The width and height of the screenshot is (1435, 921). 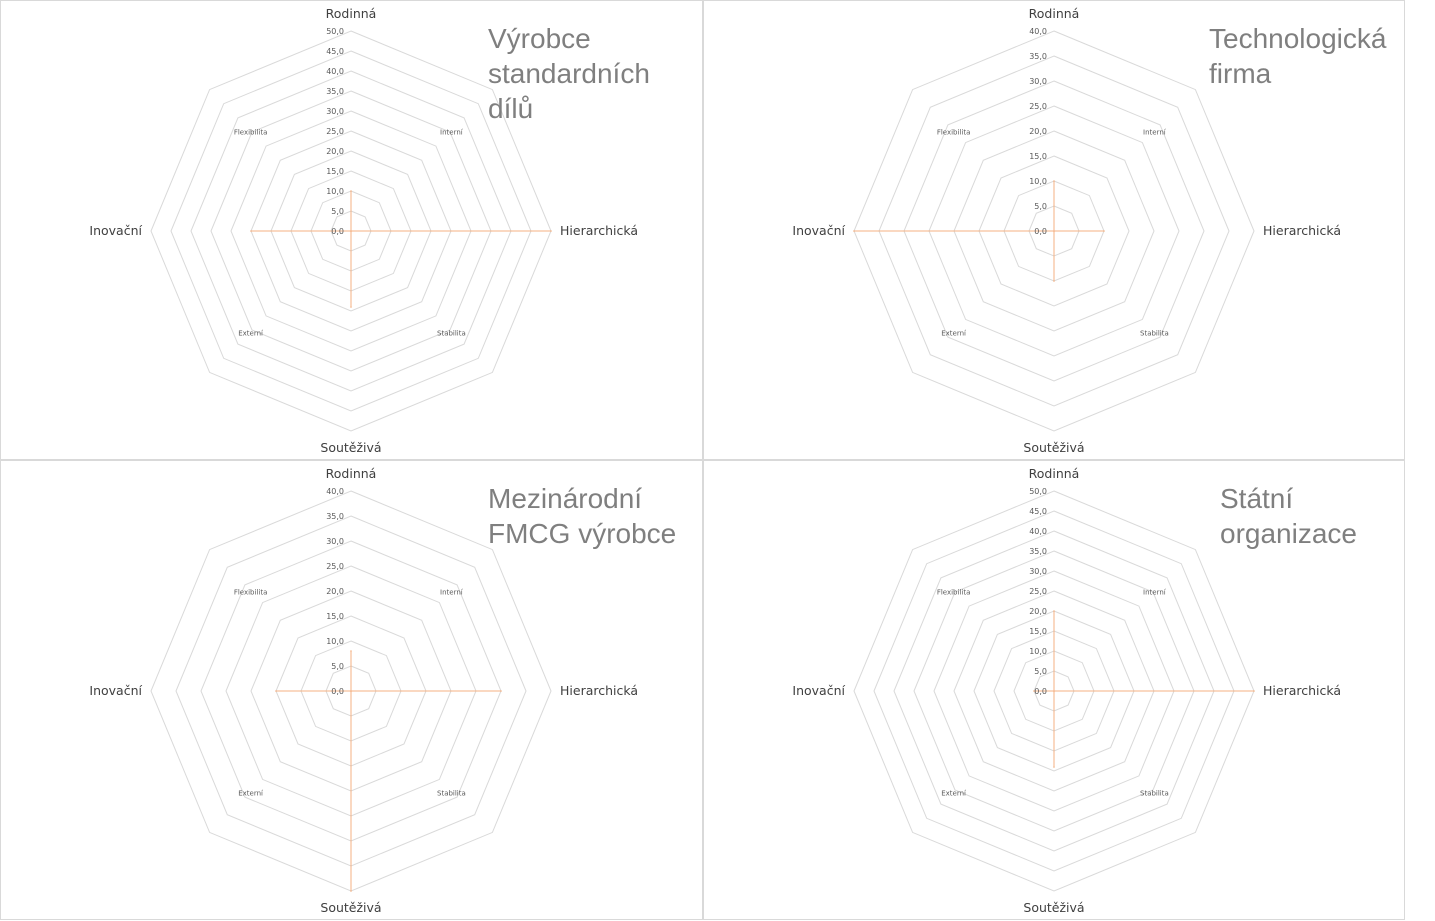 What do you see at coordinates (1288, 516) in the screenshot?
I see `chart-title: Státní organizace` at bounding box center [1288, 516].